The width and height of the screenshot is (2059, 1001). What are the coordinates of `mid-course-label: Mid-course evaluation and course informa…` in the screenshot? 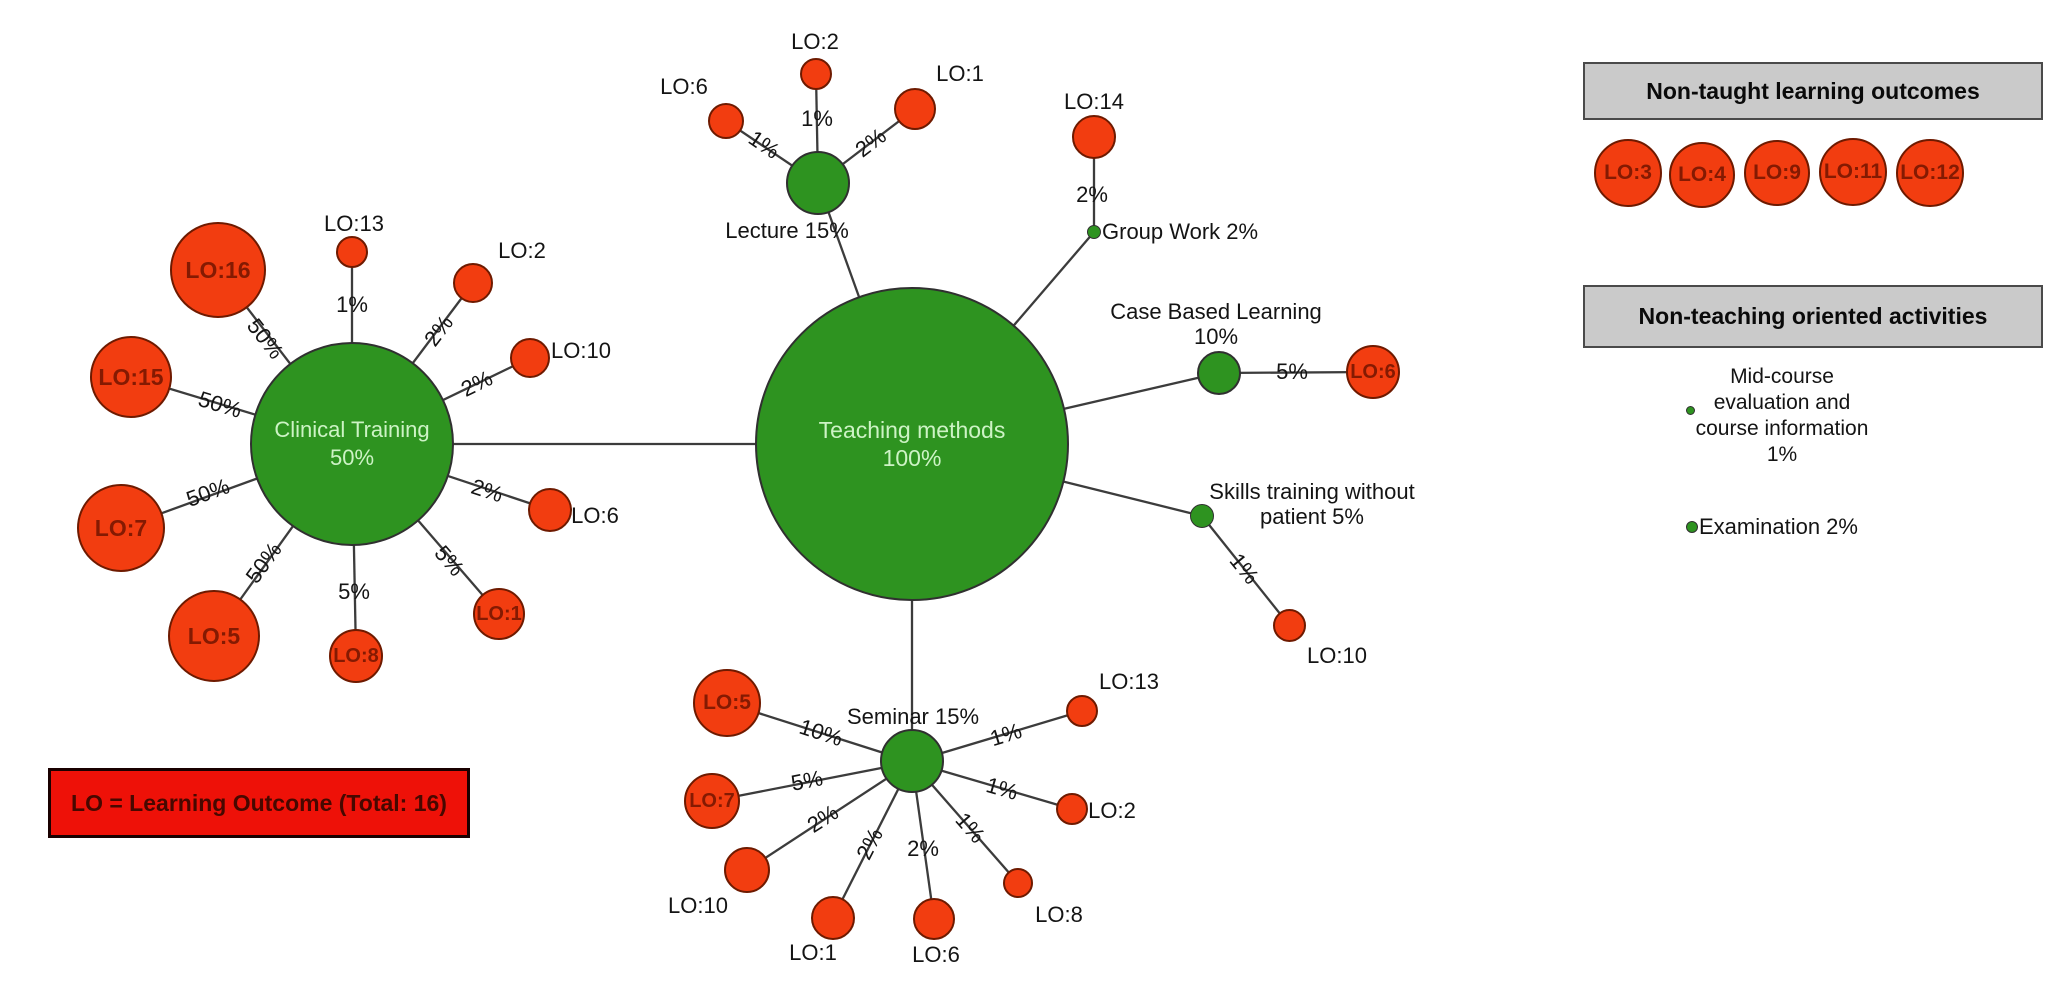 It's located at (1782, 415).